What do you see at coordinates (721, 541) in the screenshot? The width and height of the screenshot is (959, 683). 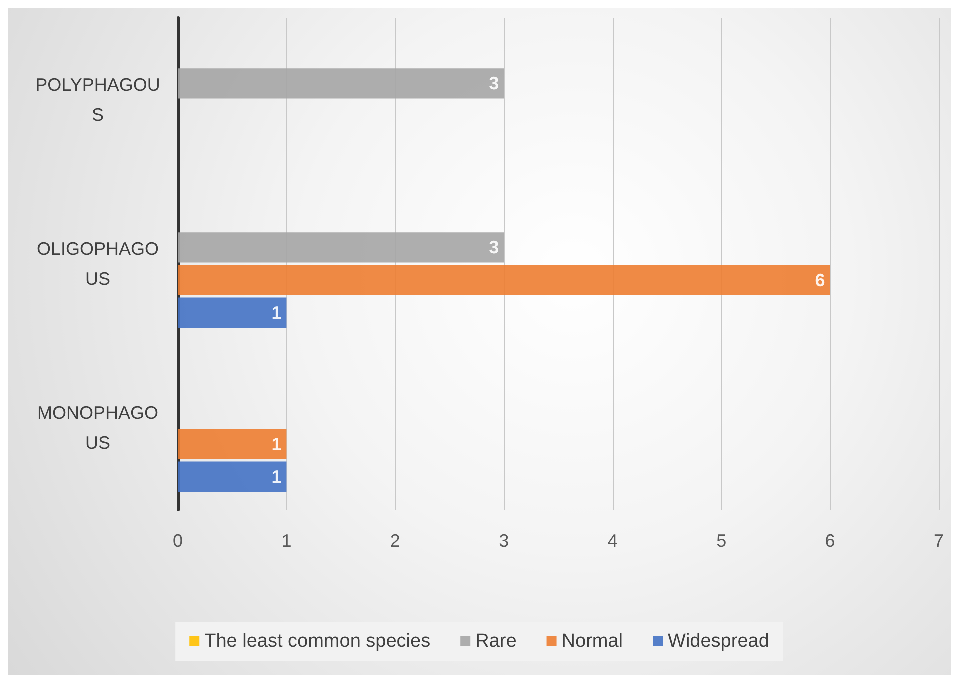 I see `x-tick-label: 5` at bounding box center [721, 541].